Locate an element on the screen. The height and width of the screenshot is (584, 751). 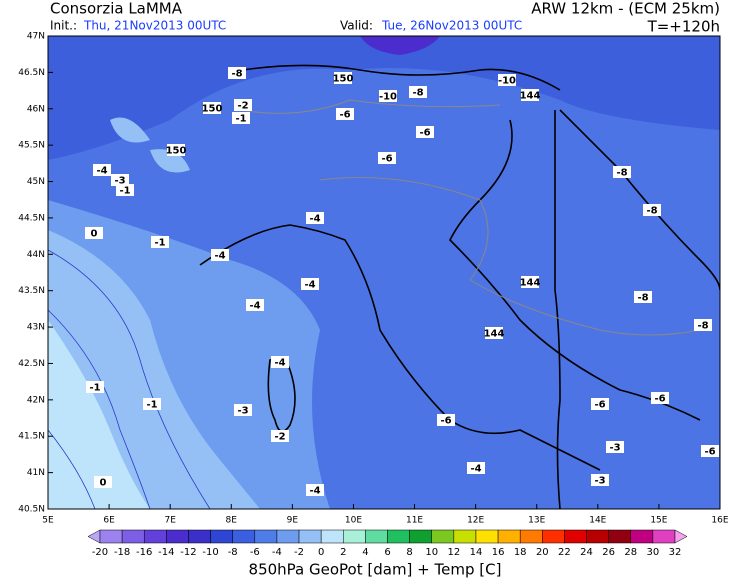
contour-label: -10 is located at coordinates (388, 97).